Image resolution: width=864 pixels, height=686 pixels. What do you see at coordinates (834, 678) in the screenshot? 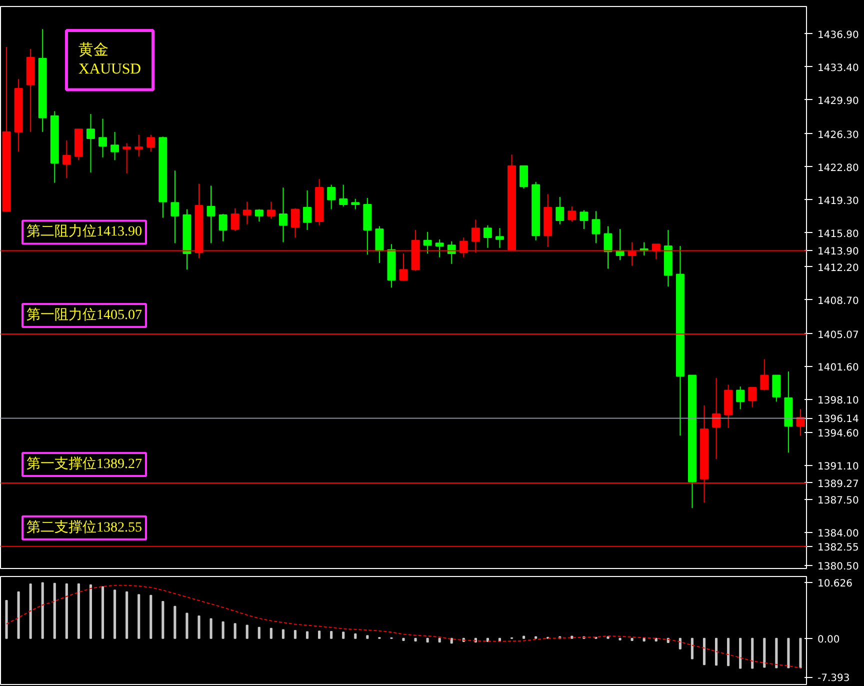
I see `y-tick-label: -7.393` at bounding box center [834, 678].